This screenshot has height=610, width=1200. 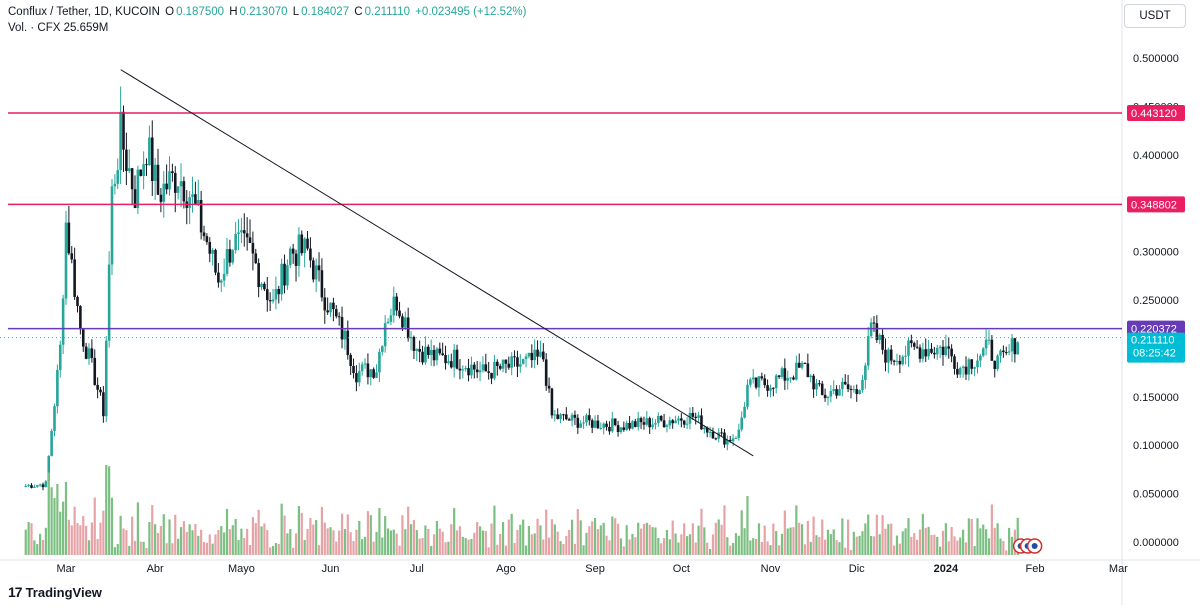 What do you see at coordinates (1154, 205) in the screenshot?
I see `price-level-label: 0.348802` at bounding box center [1154, 205].